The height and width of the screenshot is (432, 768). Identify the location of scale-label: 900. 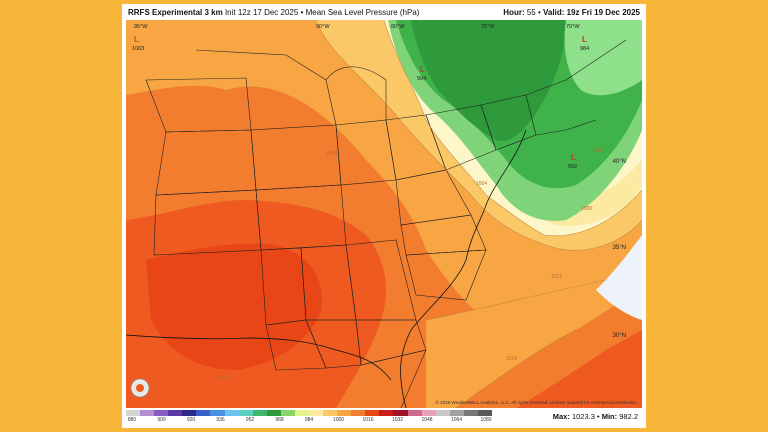
(161, 420).